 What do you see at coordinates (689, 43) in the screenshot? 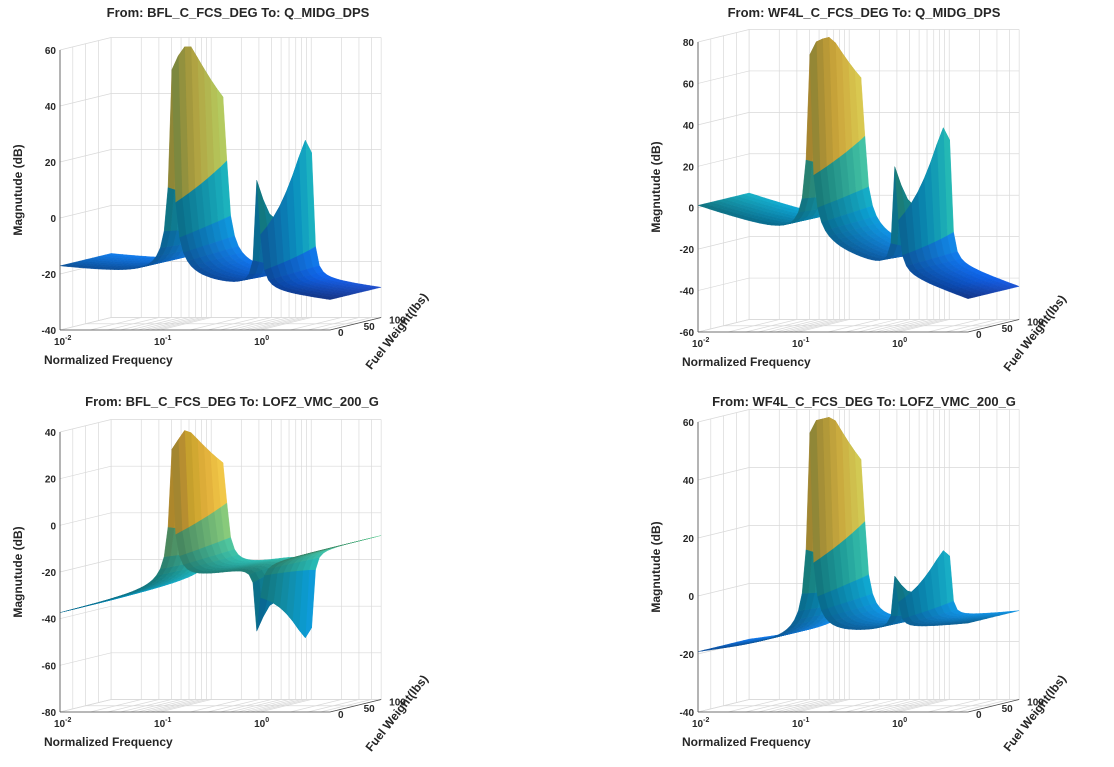
I see `z-tick-label: 80` at bounding box center [689, 43].